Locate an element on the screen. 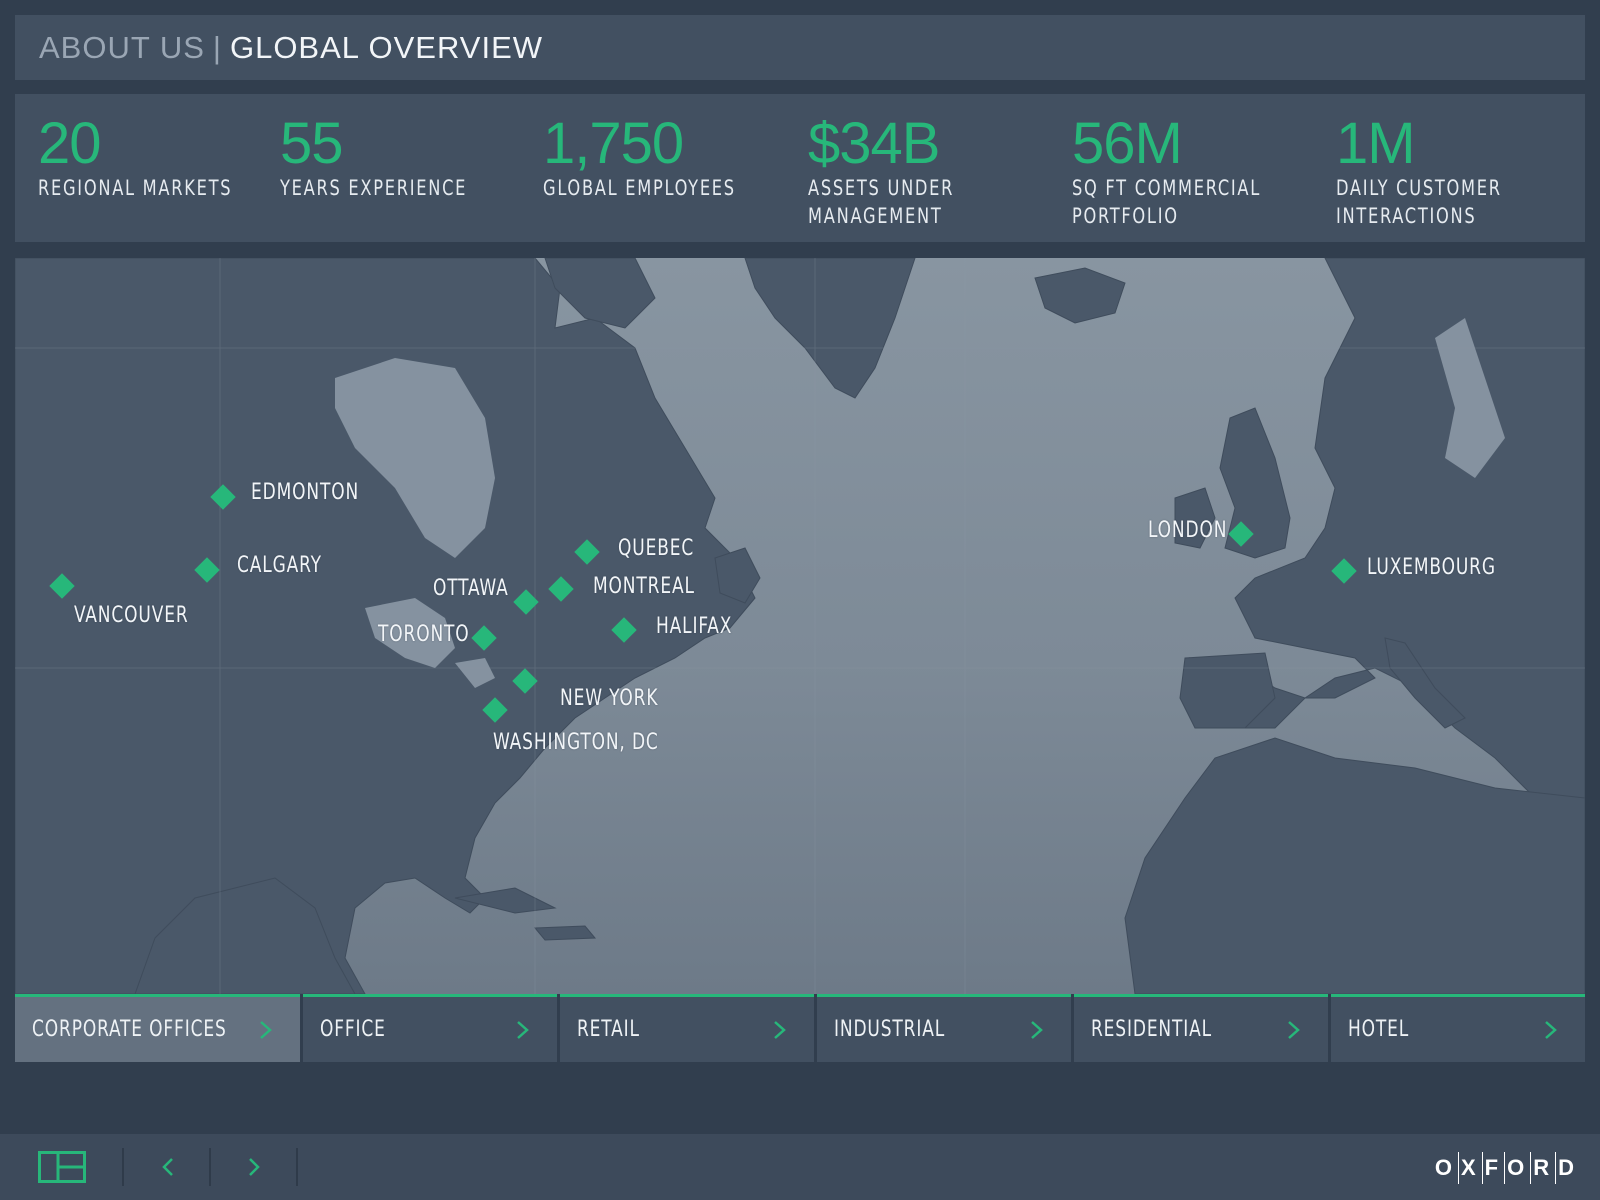  stat-years-experience: 55 YEARS EXPERIENCE is located at coordinates (420, 158).